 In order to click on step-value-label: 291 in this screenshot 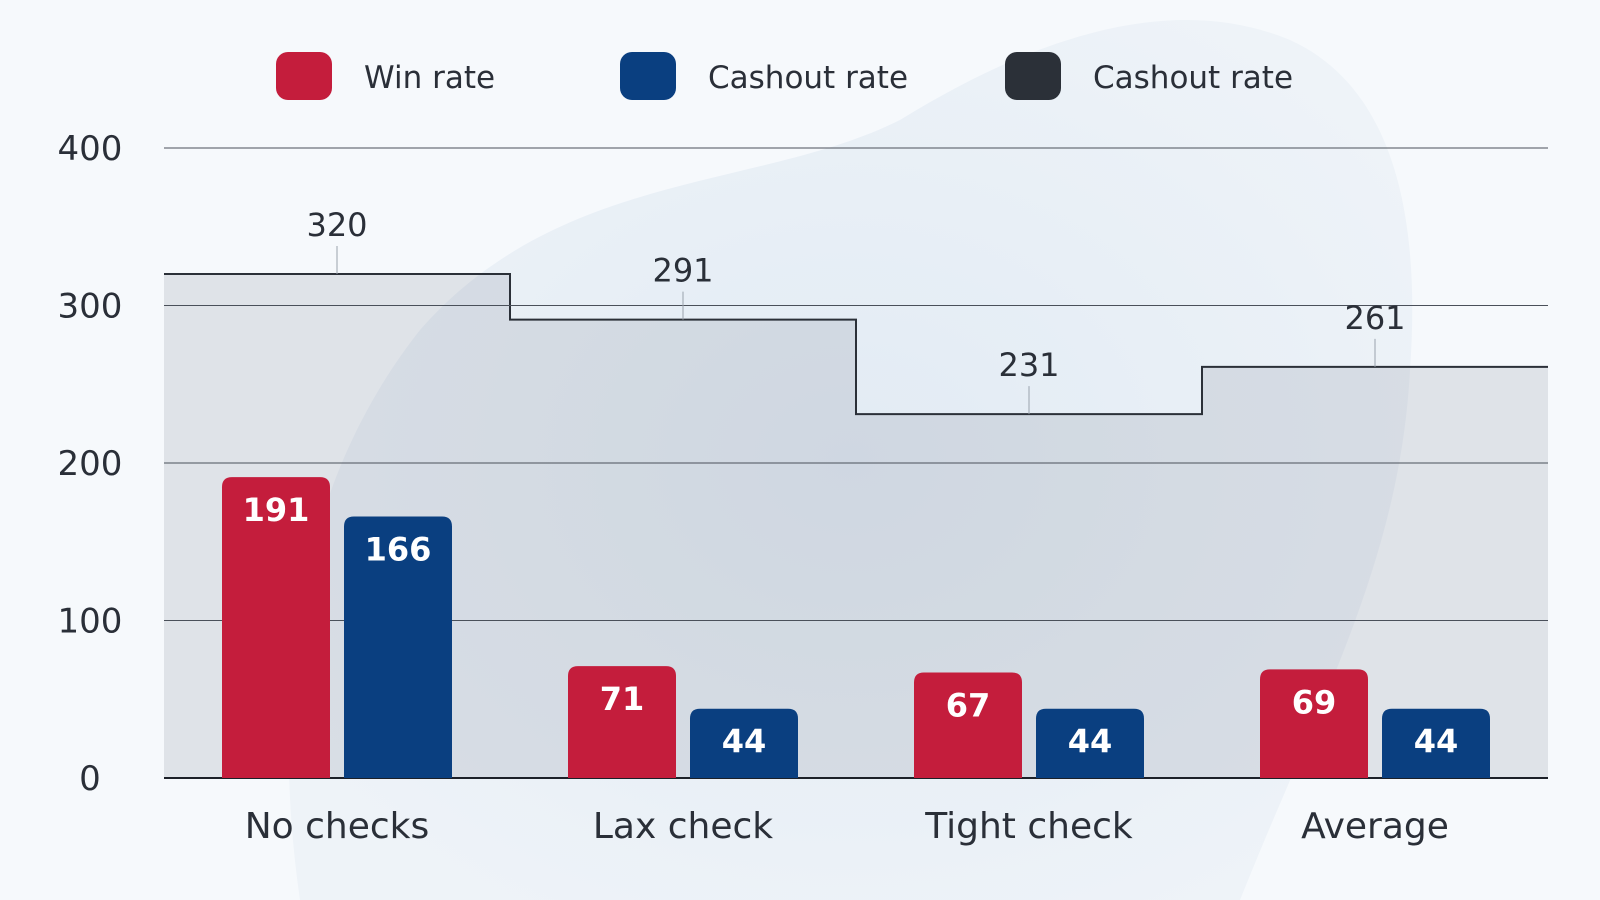, I will do `click(682, 271)`.